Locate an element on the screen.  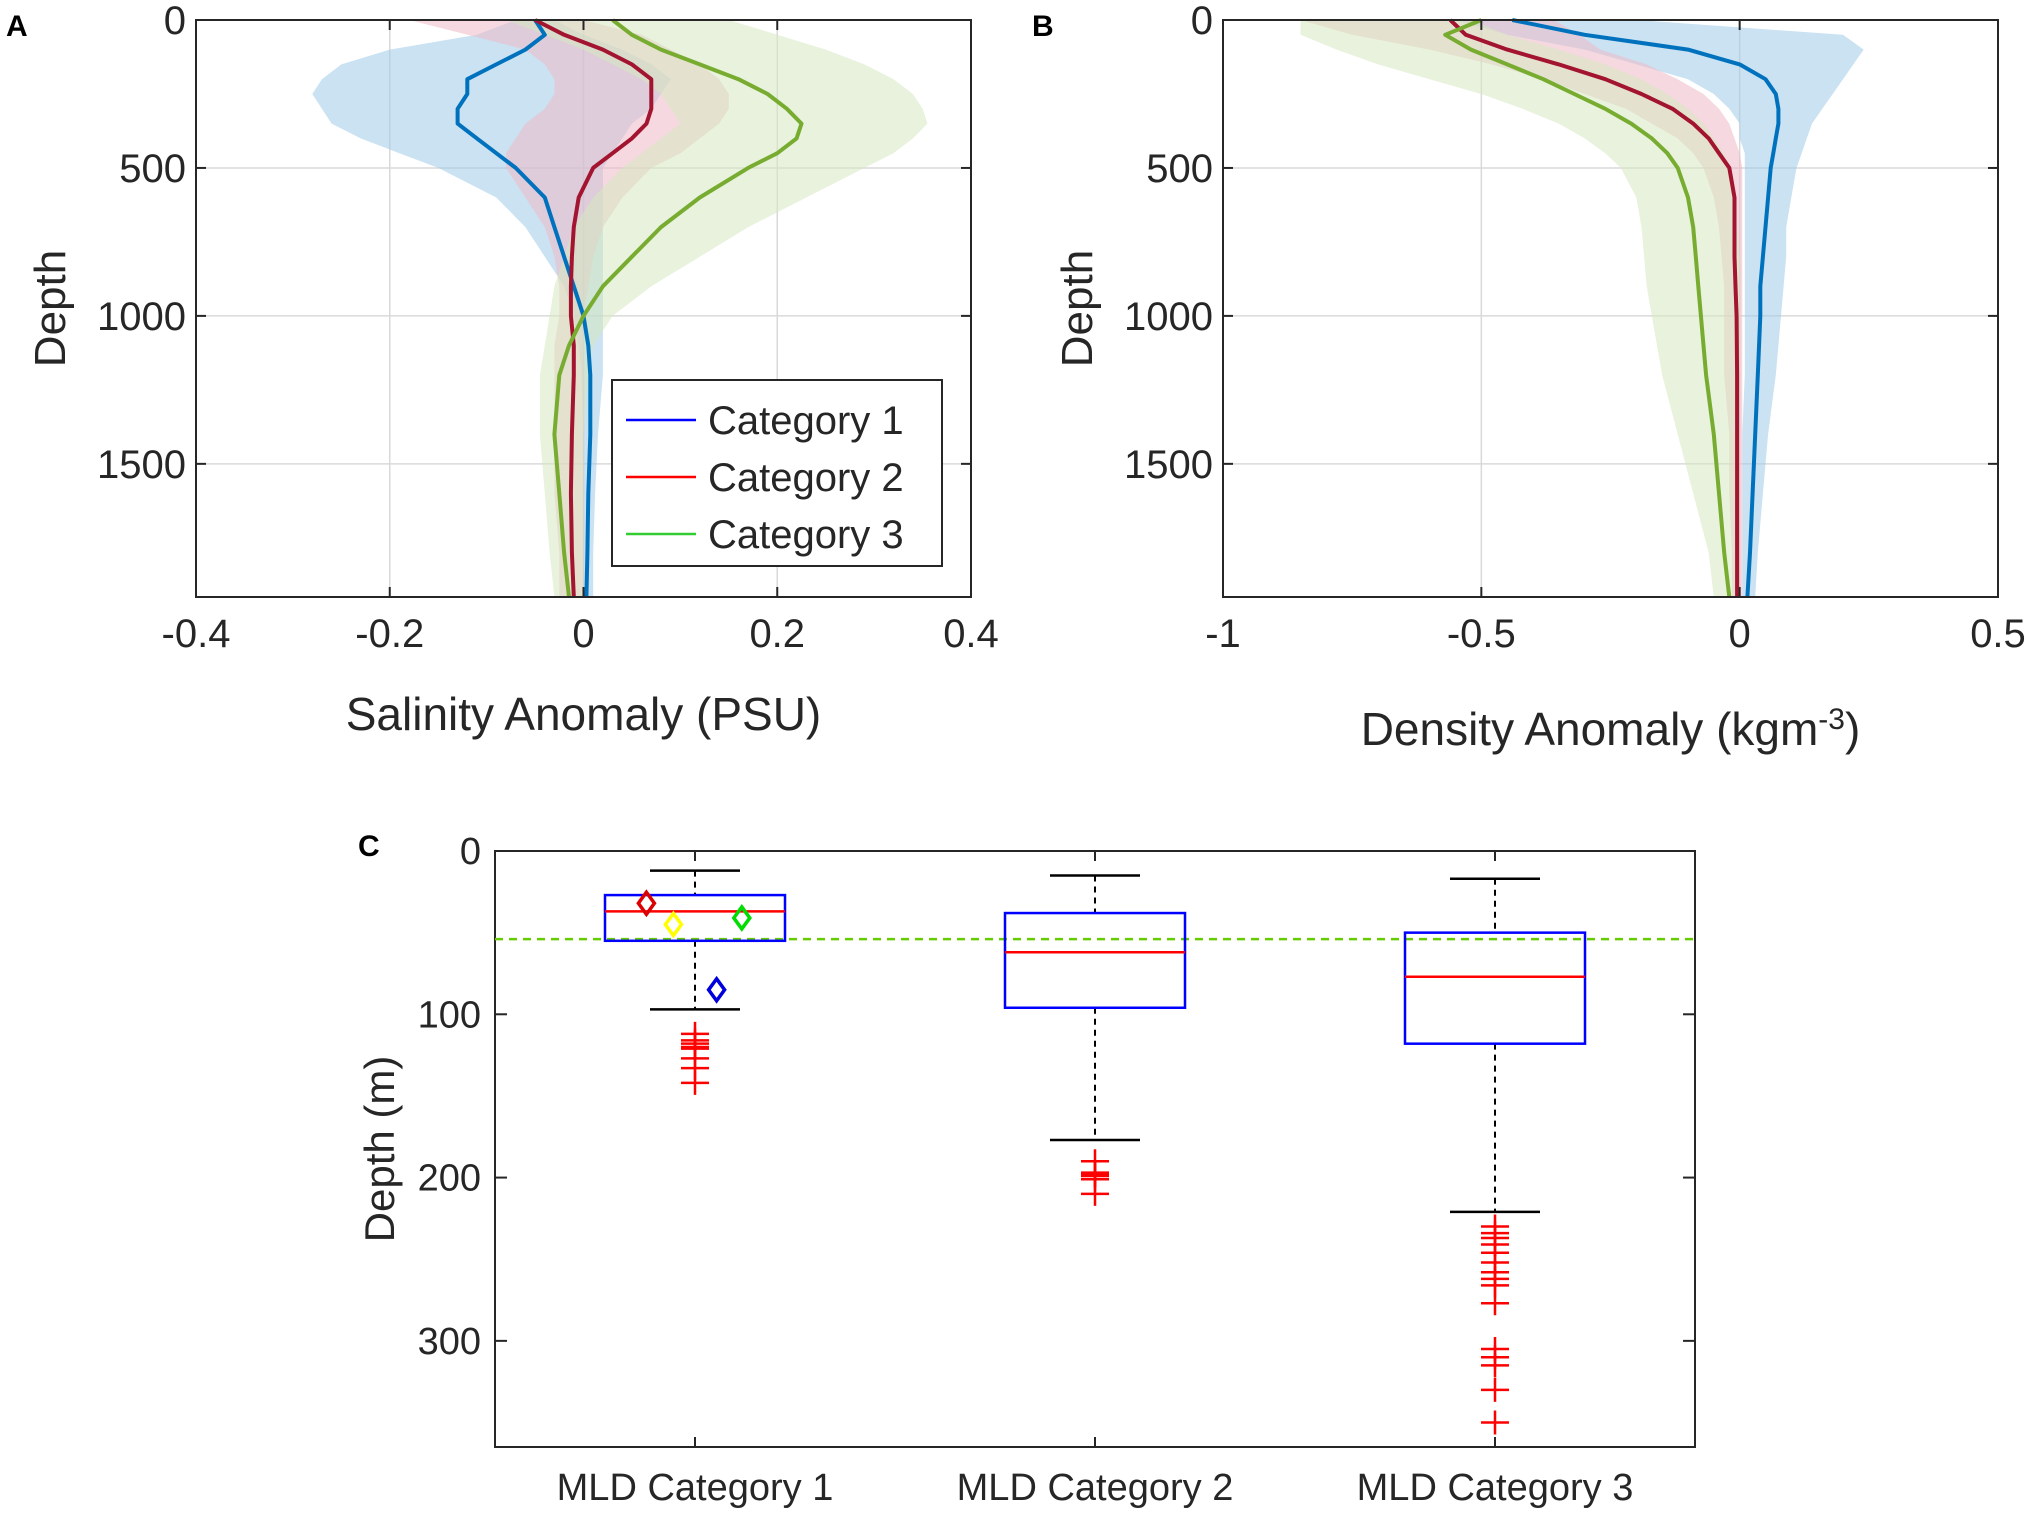
y-tick-label: 200 is located at coordinates (449, 1179).